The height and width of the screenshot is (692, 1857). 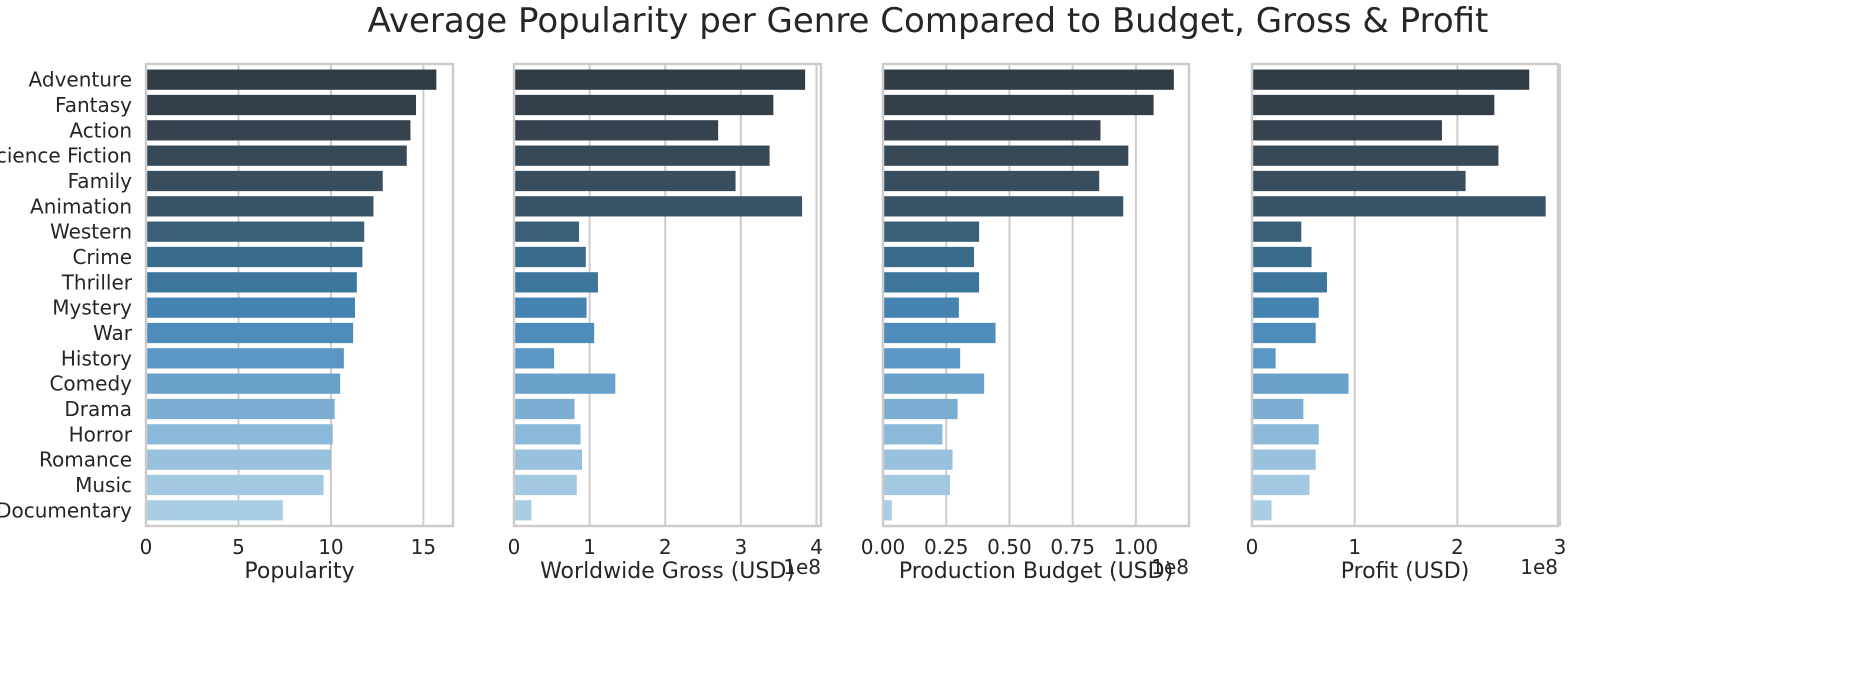 I want to click on genre-label: Horror, so click(x=101, y=434).